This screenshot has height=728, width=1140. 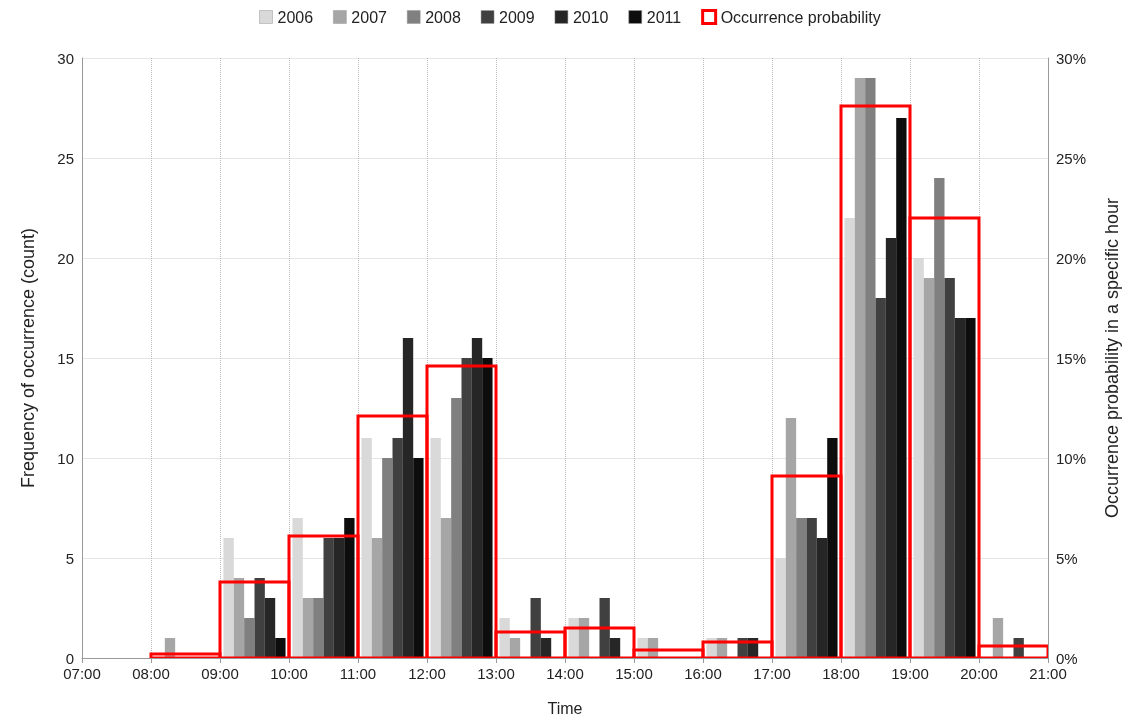 What do you see at coordinates (634, 673) in the screenshot?
I see `x-tick-label: 15:00` at bounding box center [634, 673].